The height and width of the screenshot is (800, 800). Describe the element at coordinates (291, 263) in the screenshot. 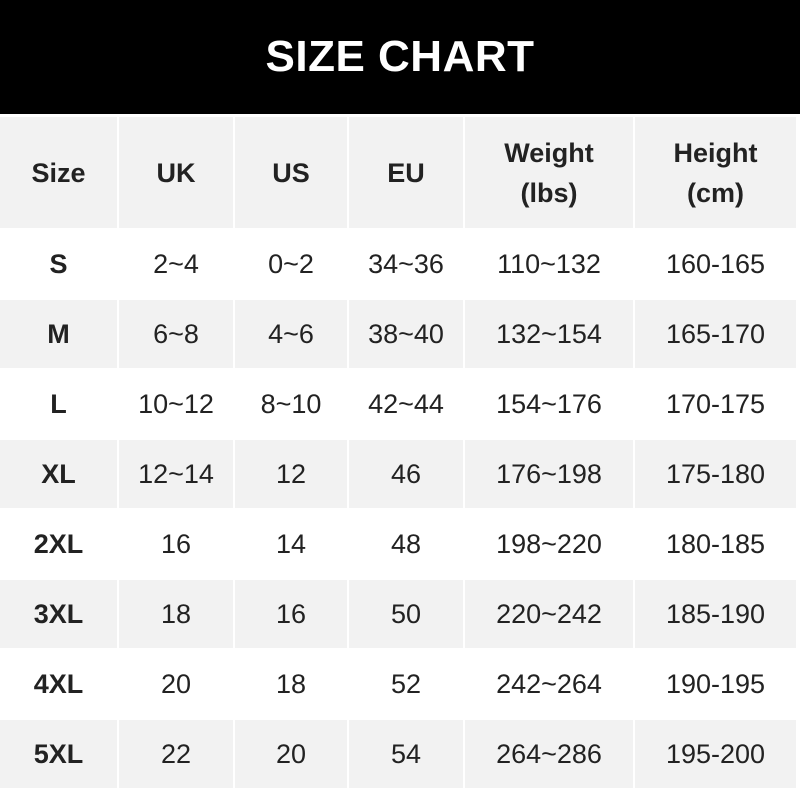

I see `table-cell: 0~2` at that location.